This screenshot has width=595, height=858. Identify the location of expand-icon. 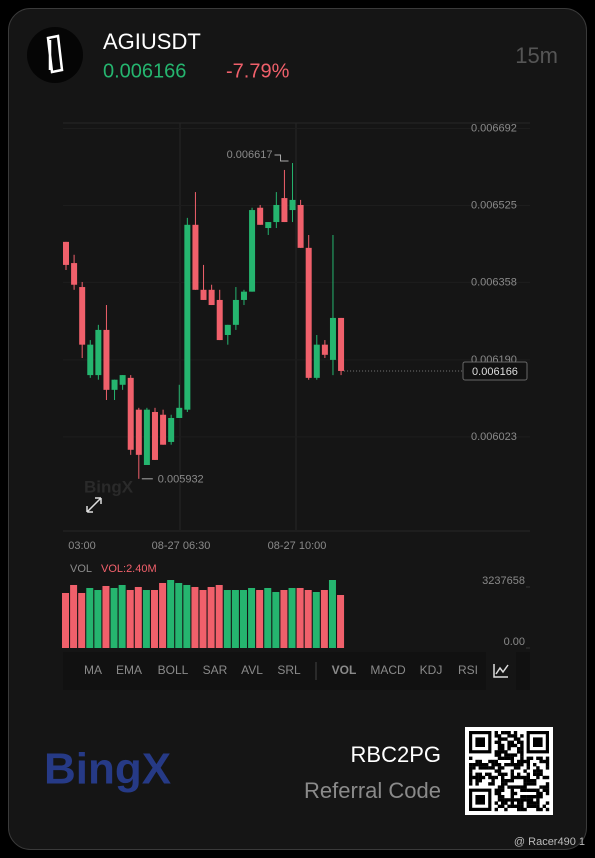
(94, 505).